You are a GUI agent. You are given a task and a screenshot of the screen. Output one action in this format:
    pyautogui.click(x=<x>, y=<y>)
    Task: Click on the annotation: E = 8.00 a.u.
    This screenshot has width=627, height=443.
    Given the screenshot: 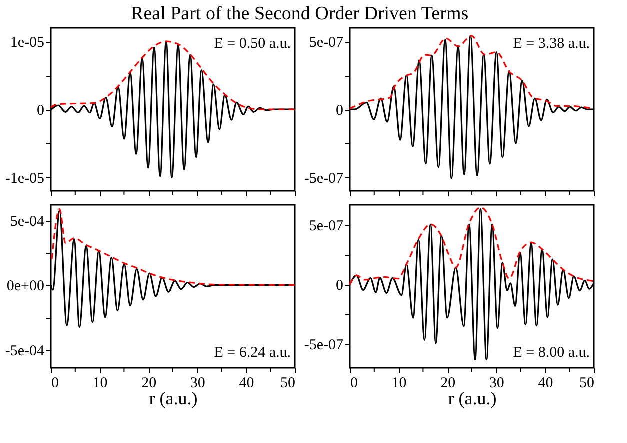 What is the action you would take?
    pyautogui.click(x=551, y=353)
    